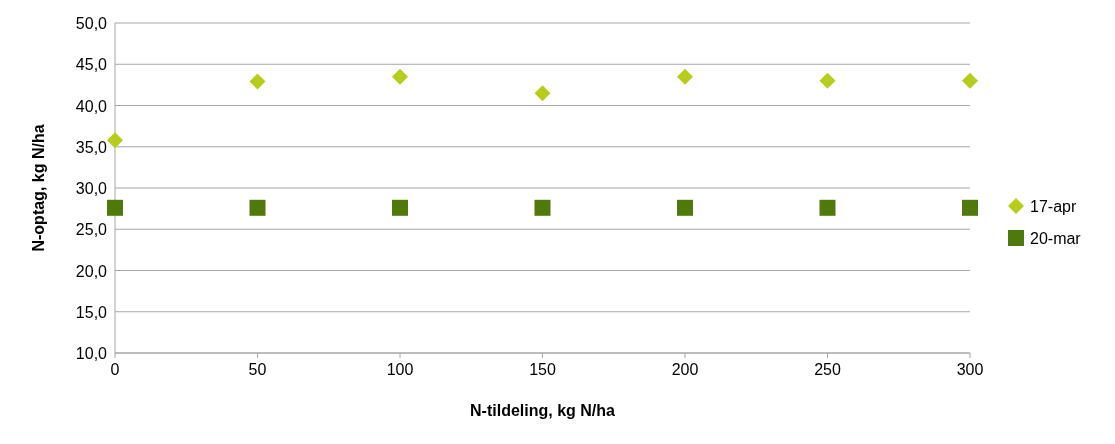 The height and width of the screenshot is (444, 1115). Describe the element at coordinates (1056, 238) in the screenshot. I see `legend-label: 20-mar` at that location.